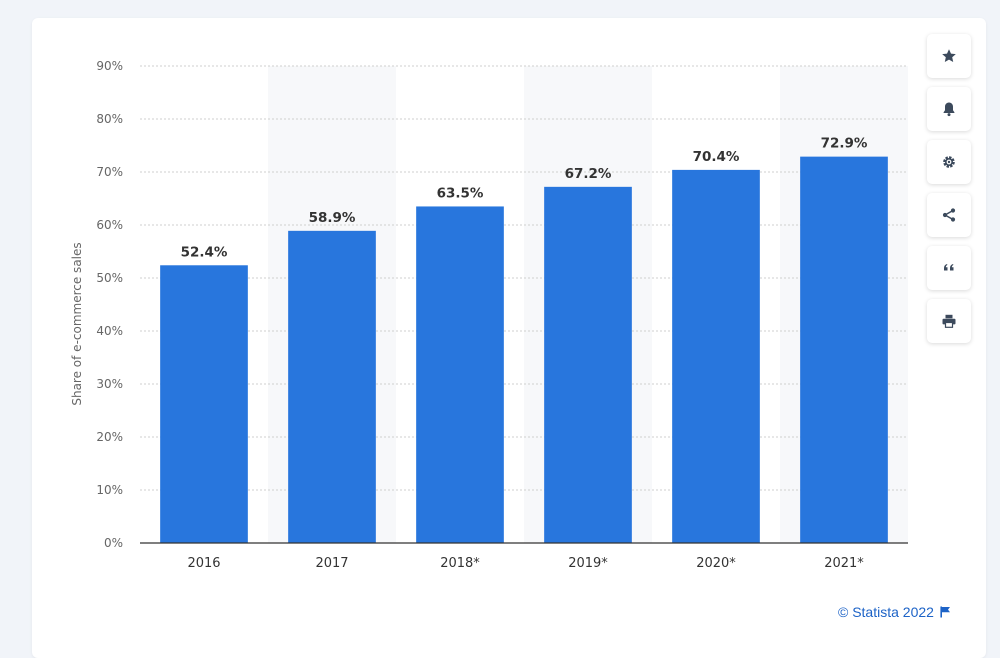  I want to click on data-label: 67.2%, so click(588, 174).